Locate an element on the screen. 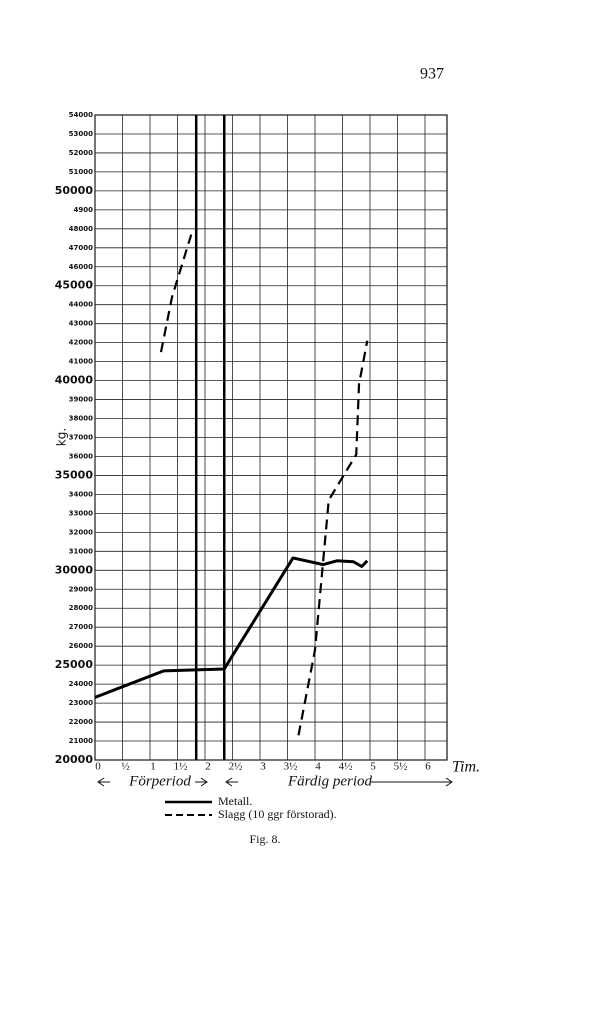  y-tick-label: 53000 is located at coordinates (81, 134).